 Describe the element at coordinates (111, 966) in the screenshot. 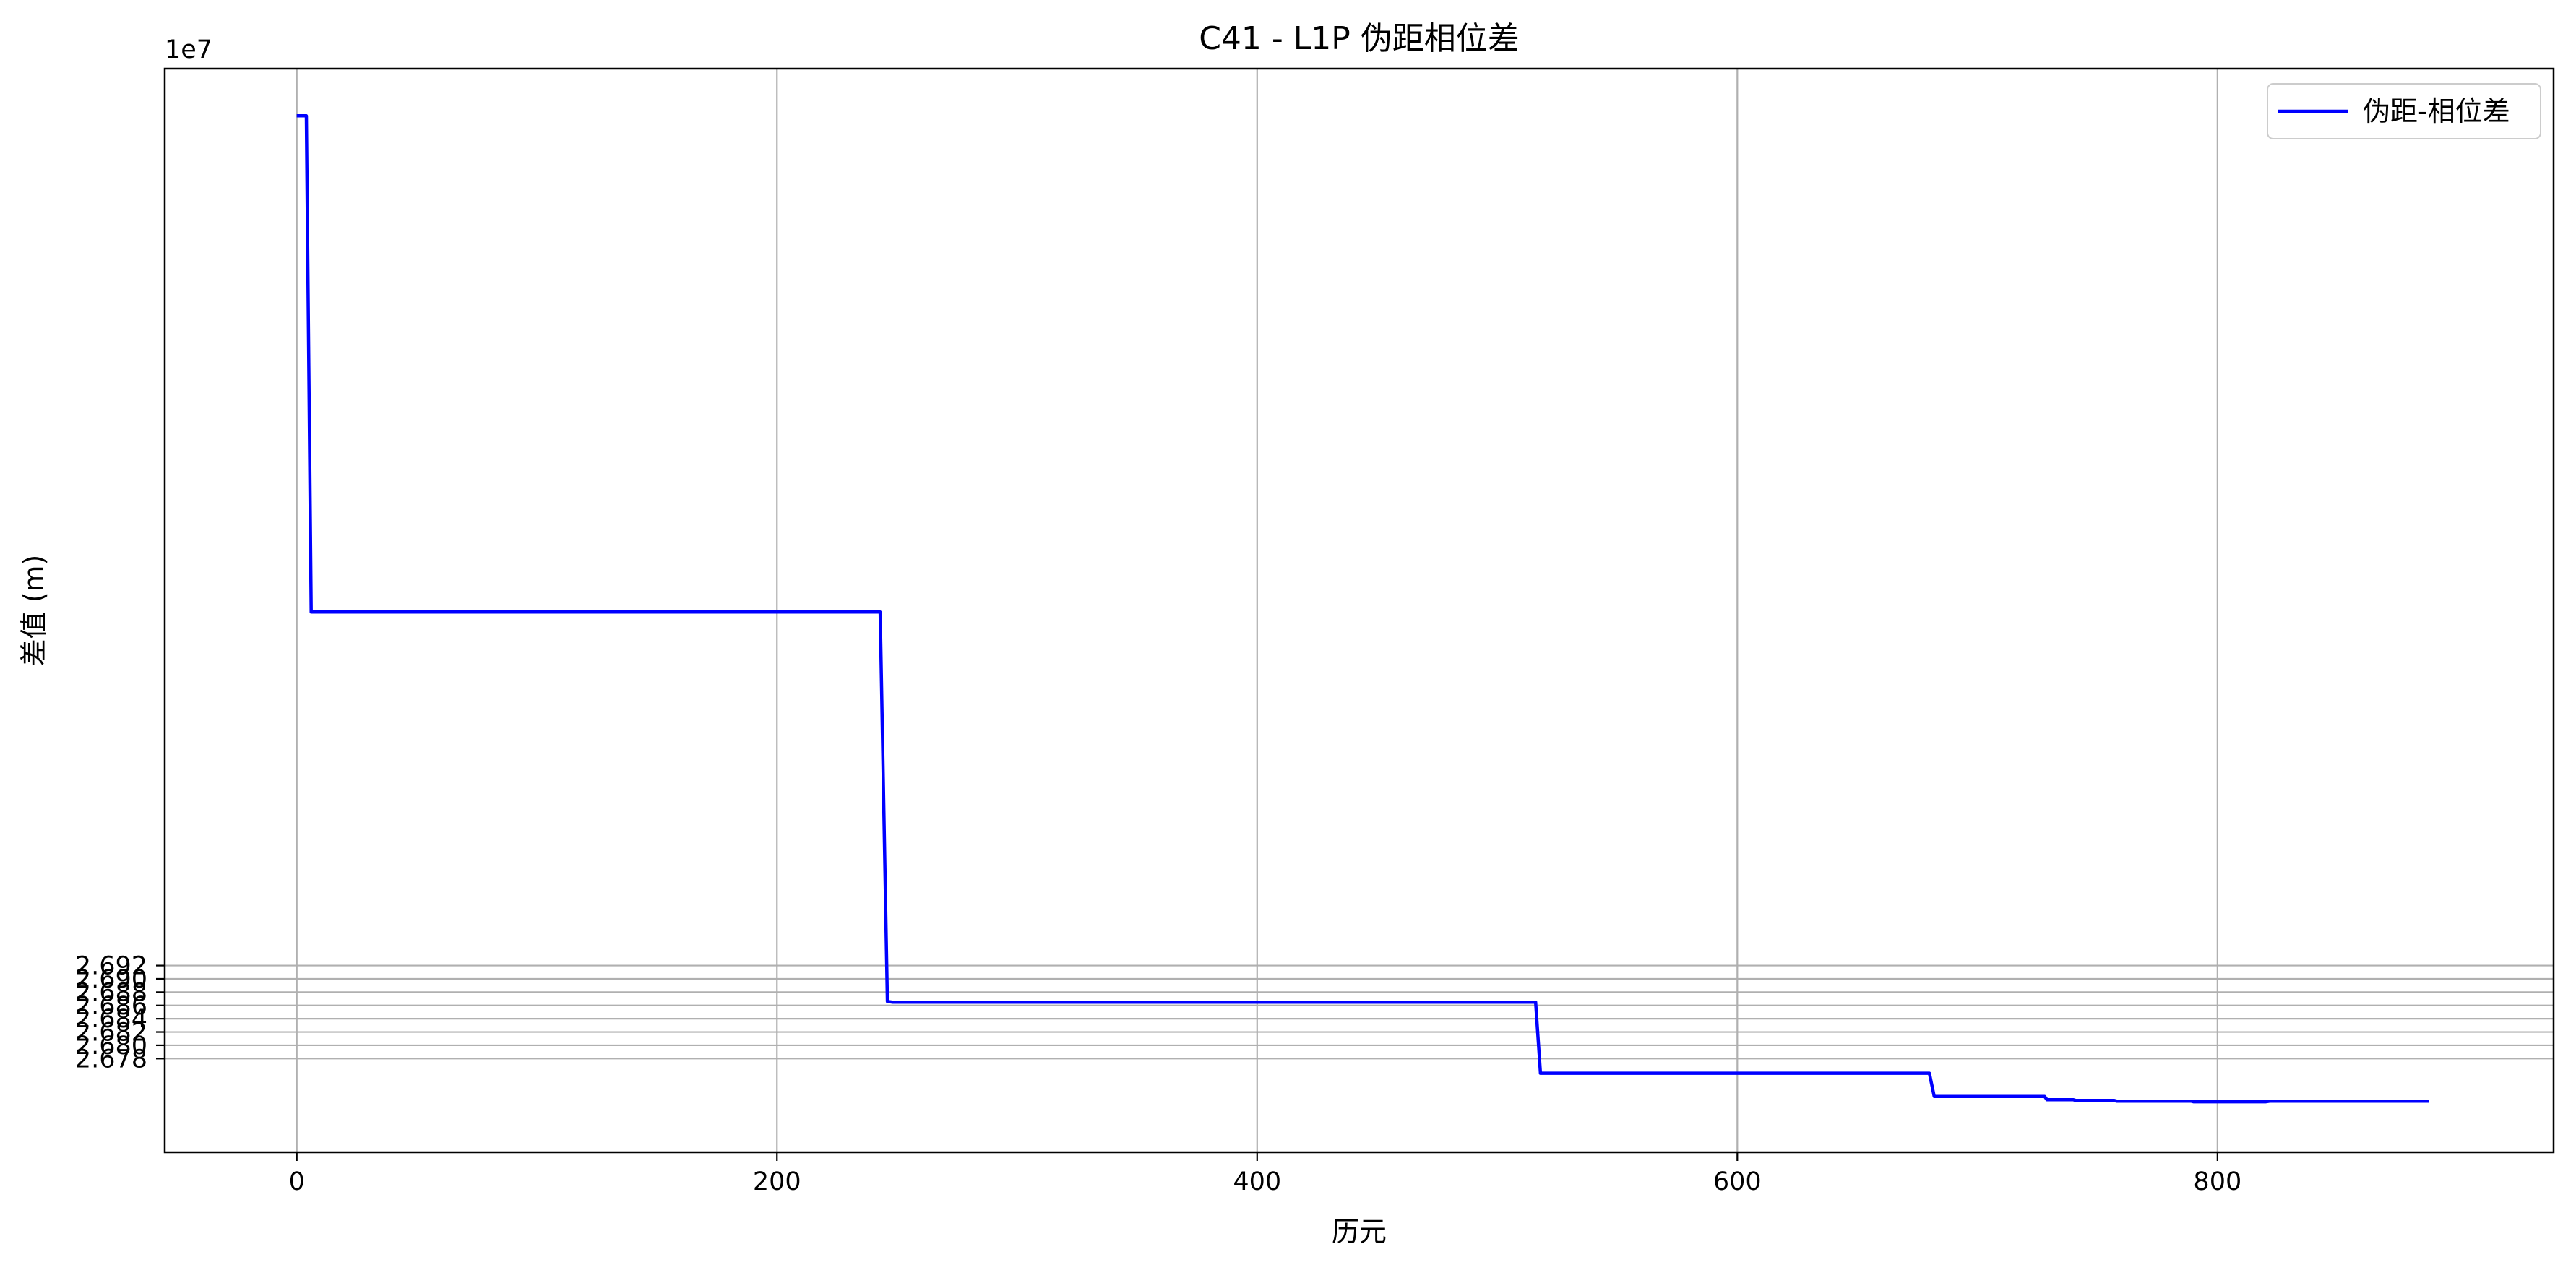

I see `y-tick-label: 2.692` at that location.